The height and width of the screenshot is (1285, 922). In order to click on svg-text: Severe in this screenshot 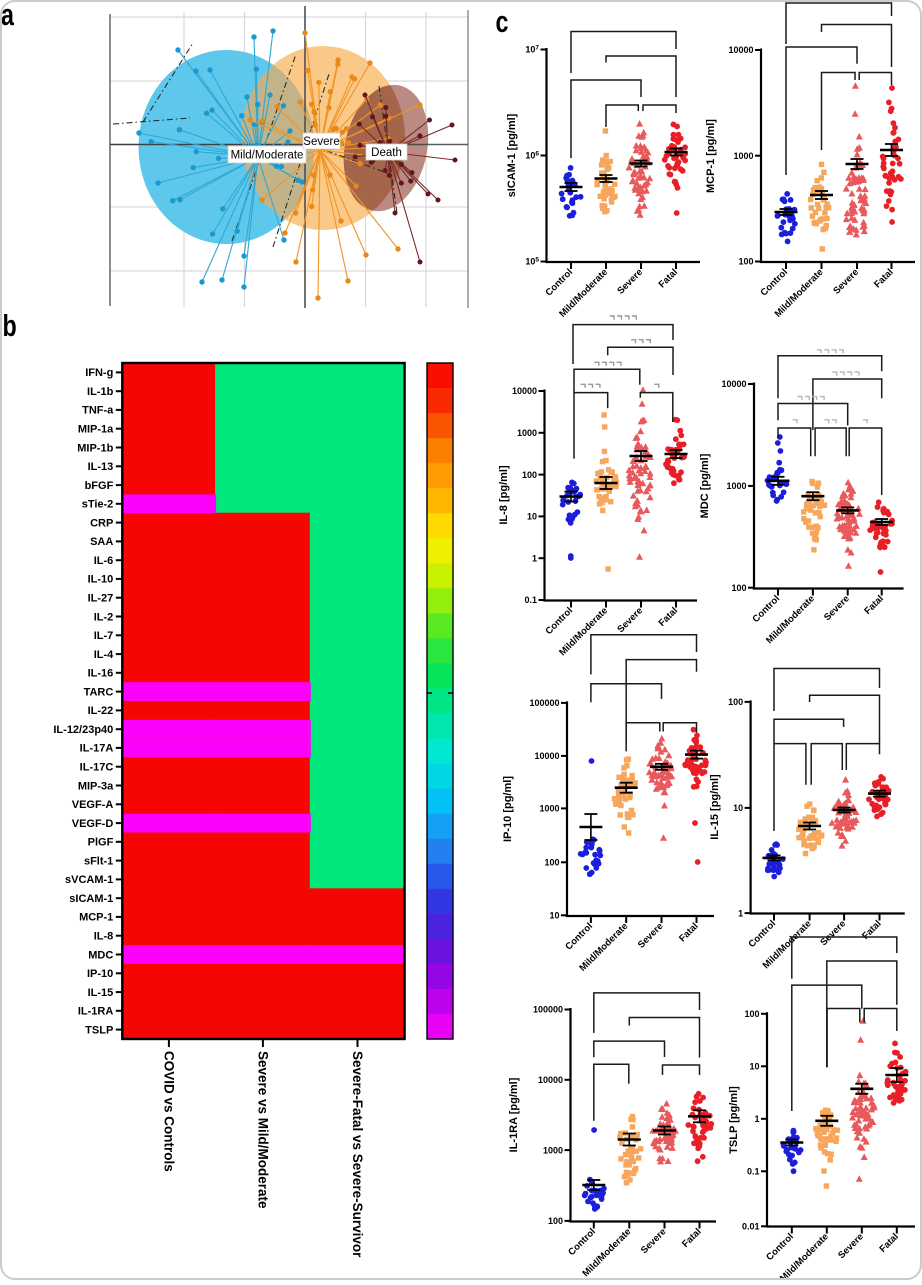, I will do `click(321, 142)`.